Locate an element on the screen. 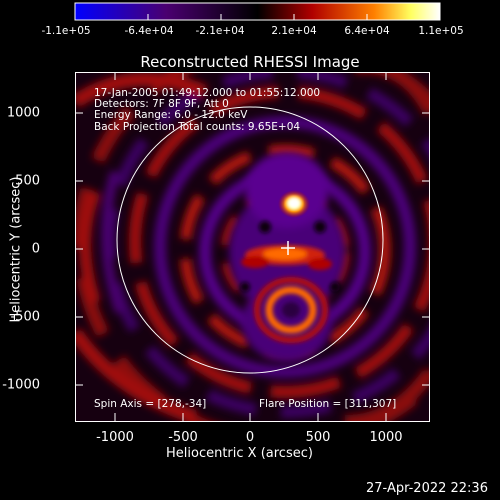  flare-position-label: Flare Position = [311,307] is located at coordinates (328, 404).